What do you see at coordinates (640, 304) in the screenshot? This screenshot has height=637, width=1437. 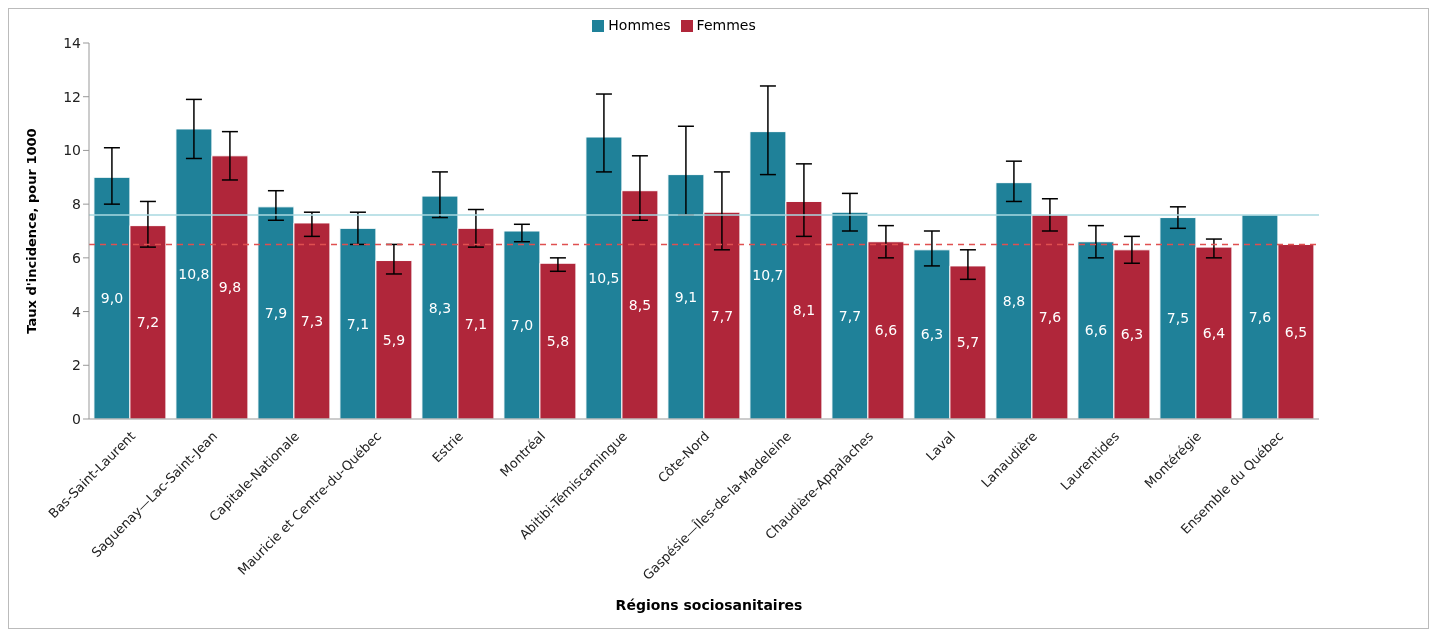 I see `data-label: 8,5` at bounding box center [640, 304].